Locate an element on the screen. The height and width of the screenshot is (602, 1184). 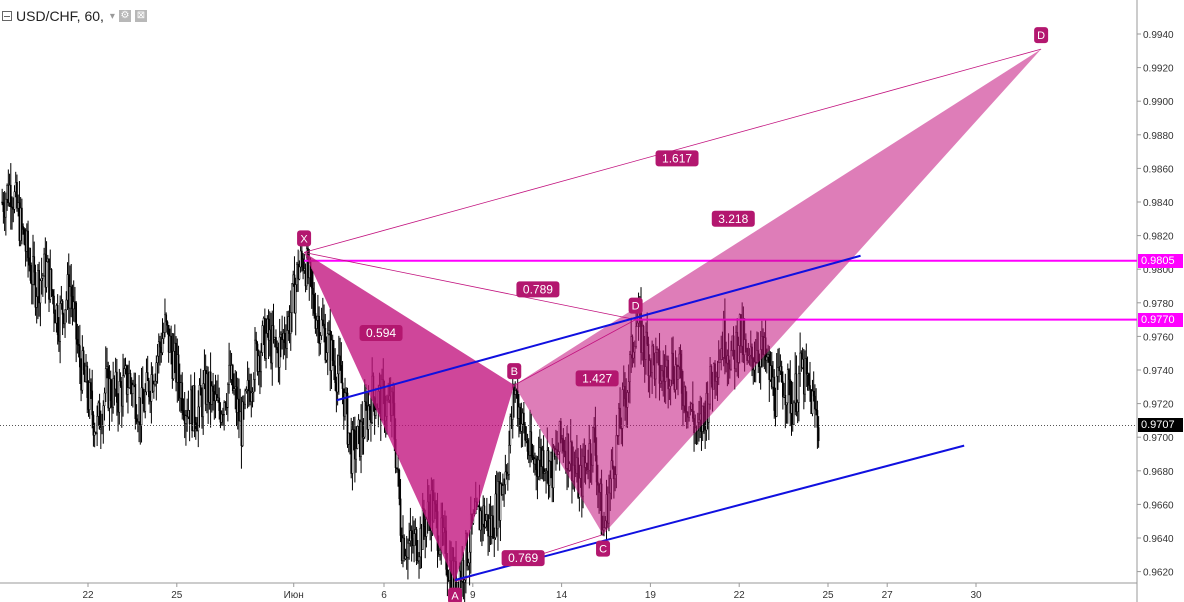
channel-upper-line is located at coordinates (598, 328).